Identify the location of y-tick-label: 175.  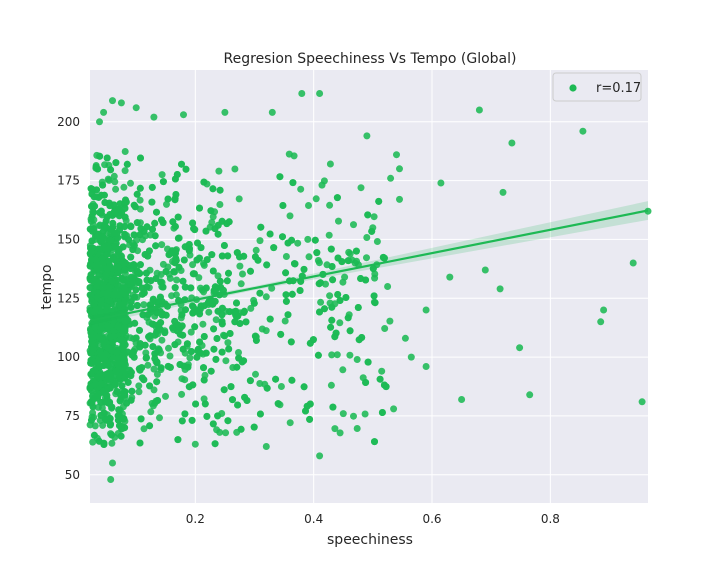
(68, 181).